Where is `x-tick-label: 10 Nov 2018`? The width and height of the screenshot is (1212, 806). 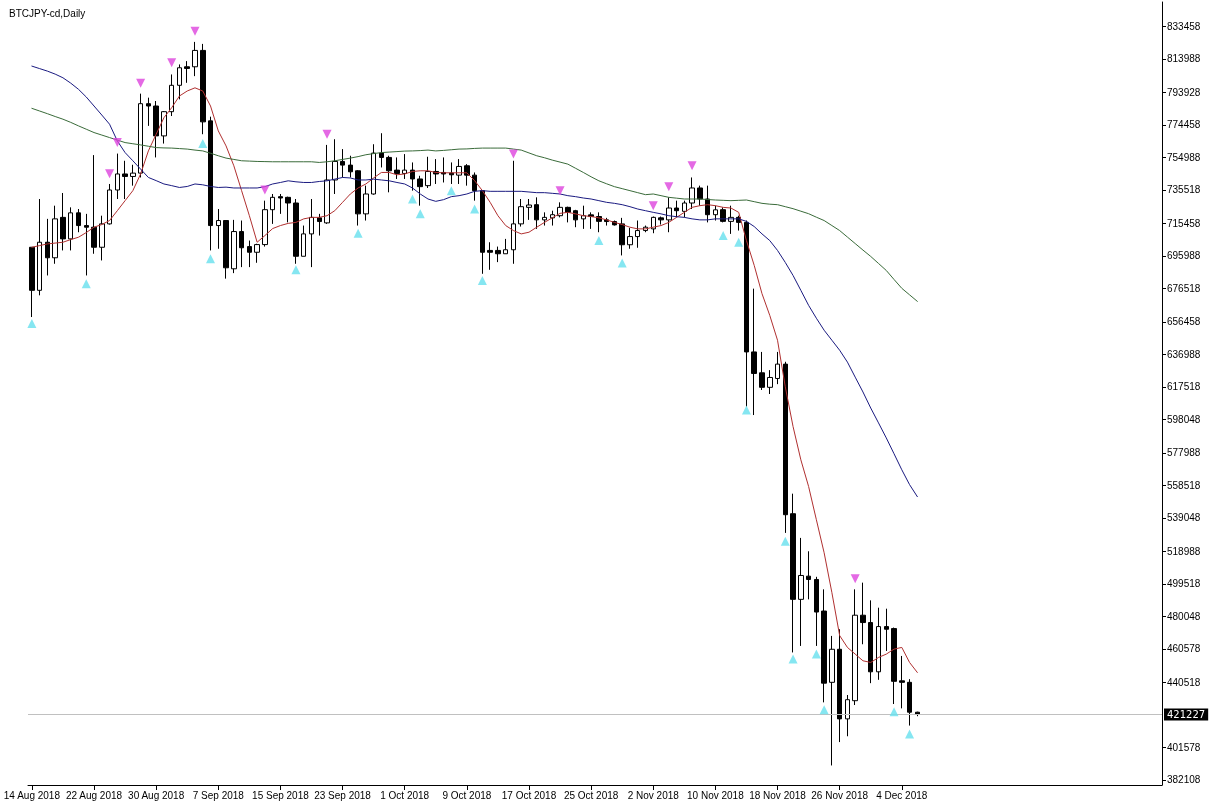 x-tick-label: 10 Nov 2018 is located at coordinates (716, 795).